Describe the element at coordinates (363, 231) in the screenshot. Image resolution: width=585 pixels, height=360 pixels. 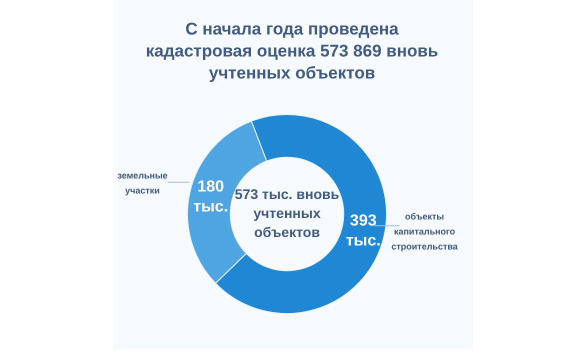
I see `data-label: 393 тыс.` at that location.